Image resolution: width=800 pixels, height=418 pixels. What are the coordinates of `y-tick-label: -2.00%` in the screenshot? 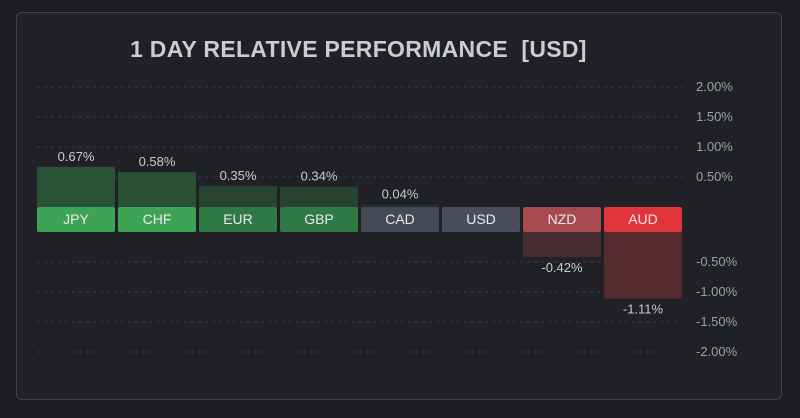 It's located at (717, 351).